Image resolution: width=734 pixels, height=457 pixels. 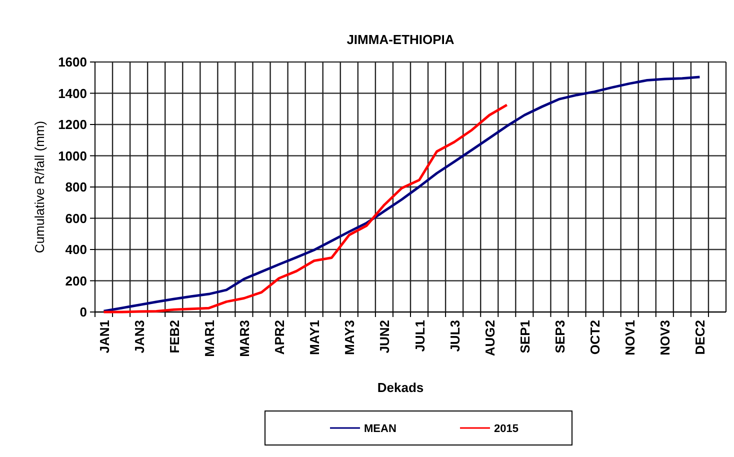 What do you see at coordinates (104, 337) in the screenshot?
I see `x-tick-label: JAN1` at bounding box center [104, 337].